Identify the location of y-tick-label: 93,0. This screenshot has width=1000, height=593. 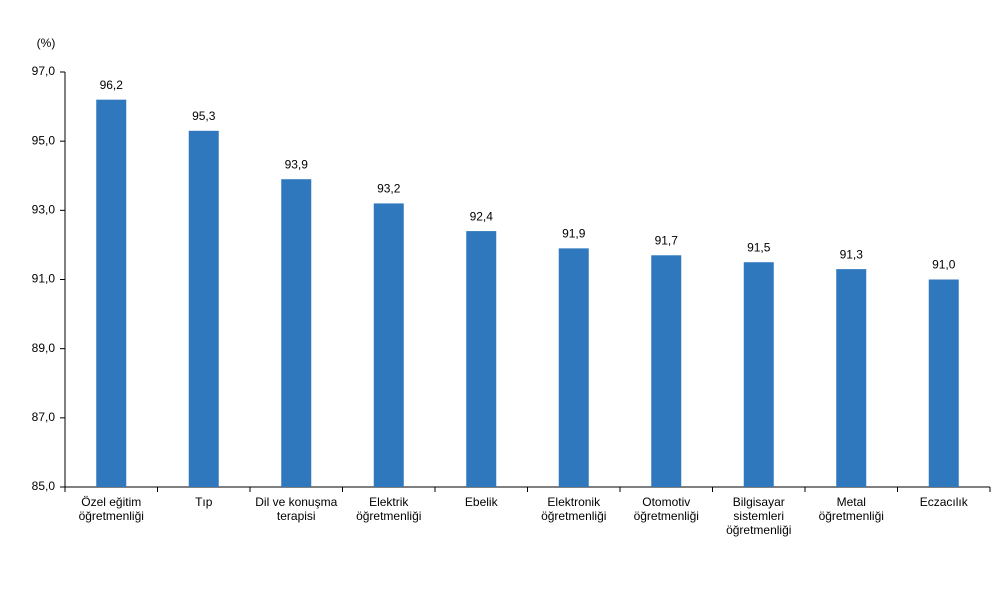
(44, 210).